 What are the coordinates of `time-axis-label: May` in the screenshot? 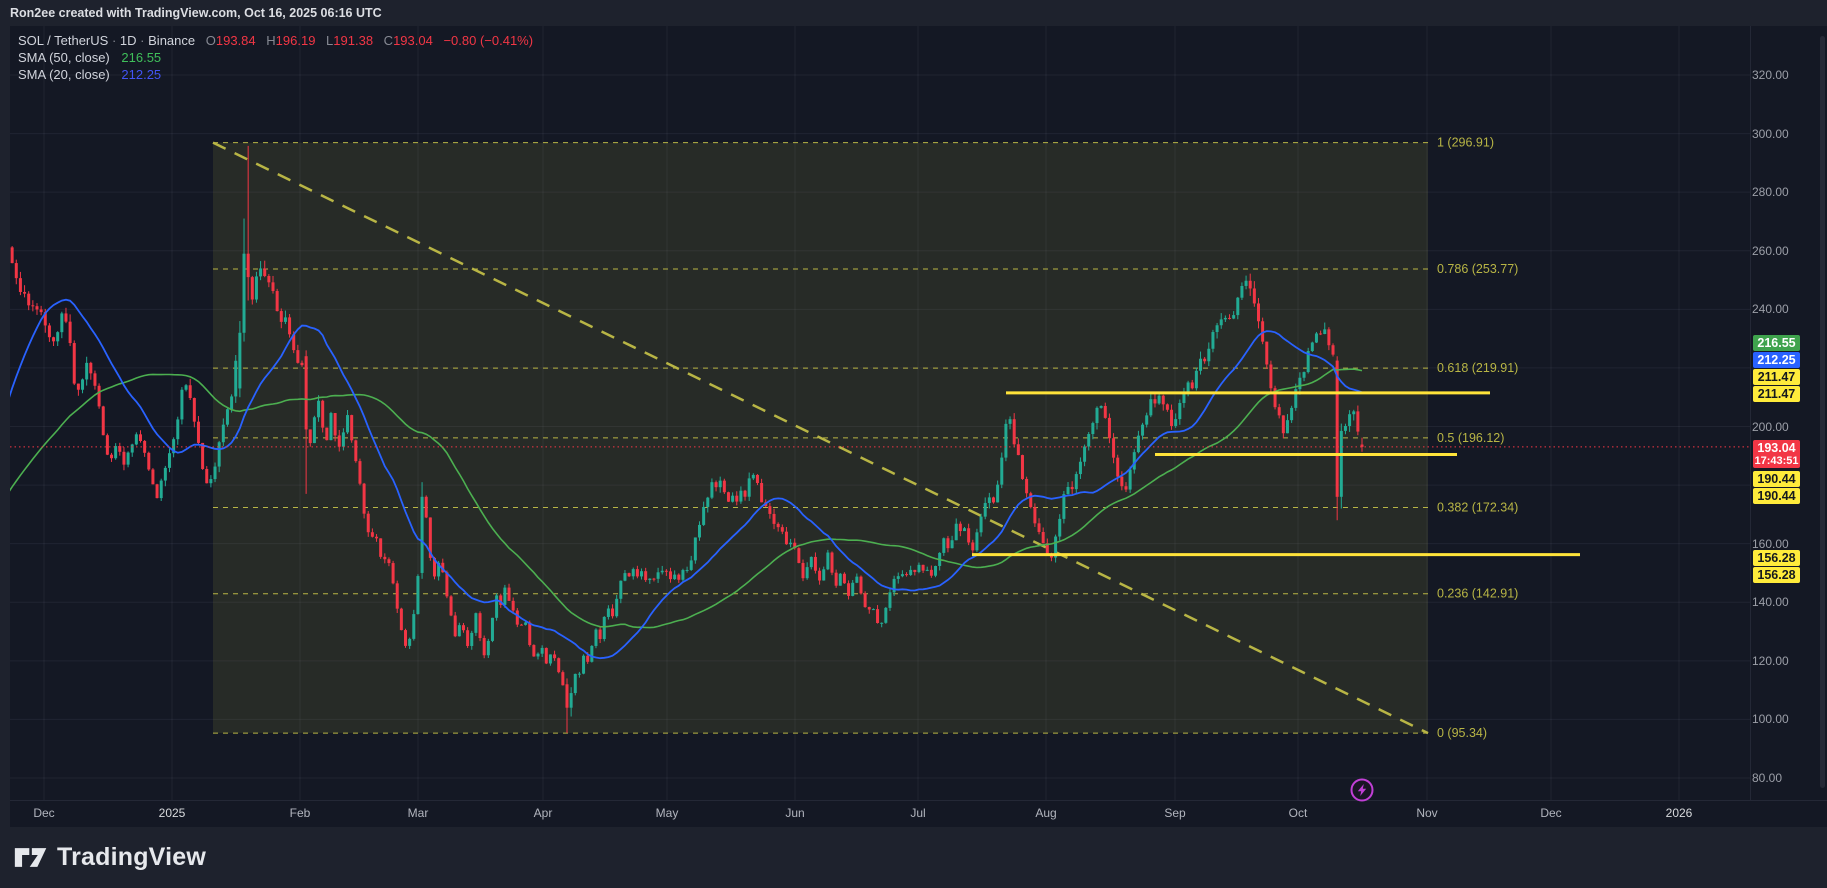 It's located at (667, 813).